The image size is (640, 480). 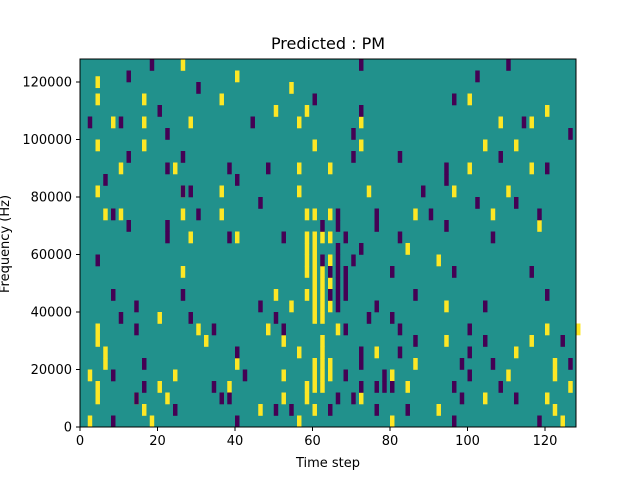 What do you see at coordinates (312, 441) in the screenshot?
I see `x-tick-label: 60` at bounding box center [312, 441].